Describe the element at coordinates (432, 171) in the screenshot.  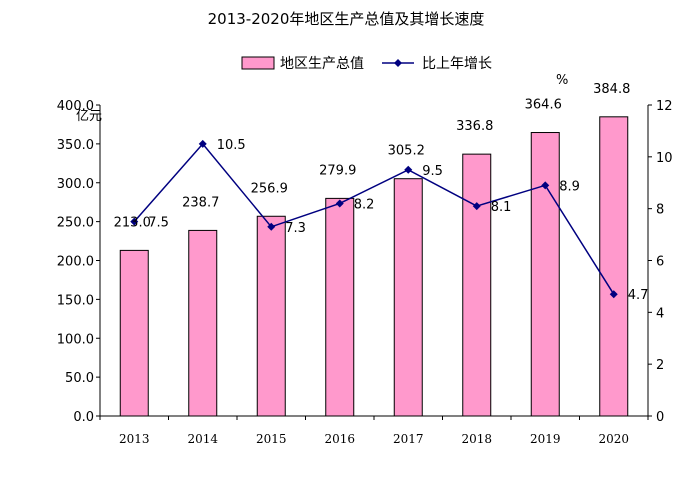
I see `growth-value-label: 9.5` at that location.